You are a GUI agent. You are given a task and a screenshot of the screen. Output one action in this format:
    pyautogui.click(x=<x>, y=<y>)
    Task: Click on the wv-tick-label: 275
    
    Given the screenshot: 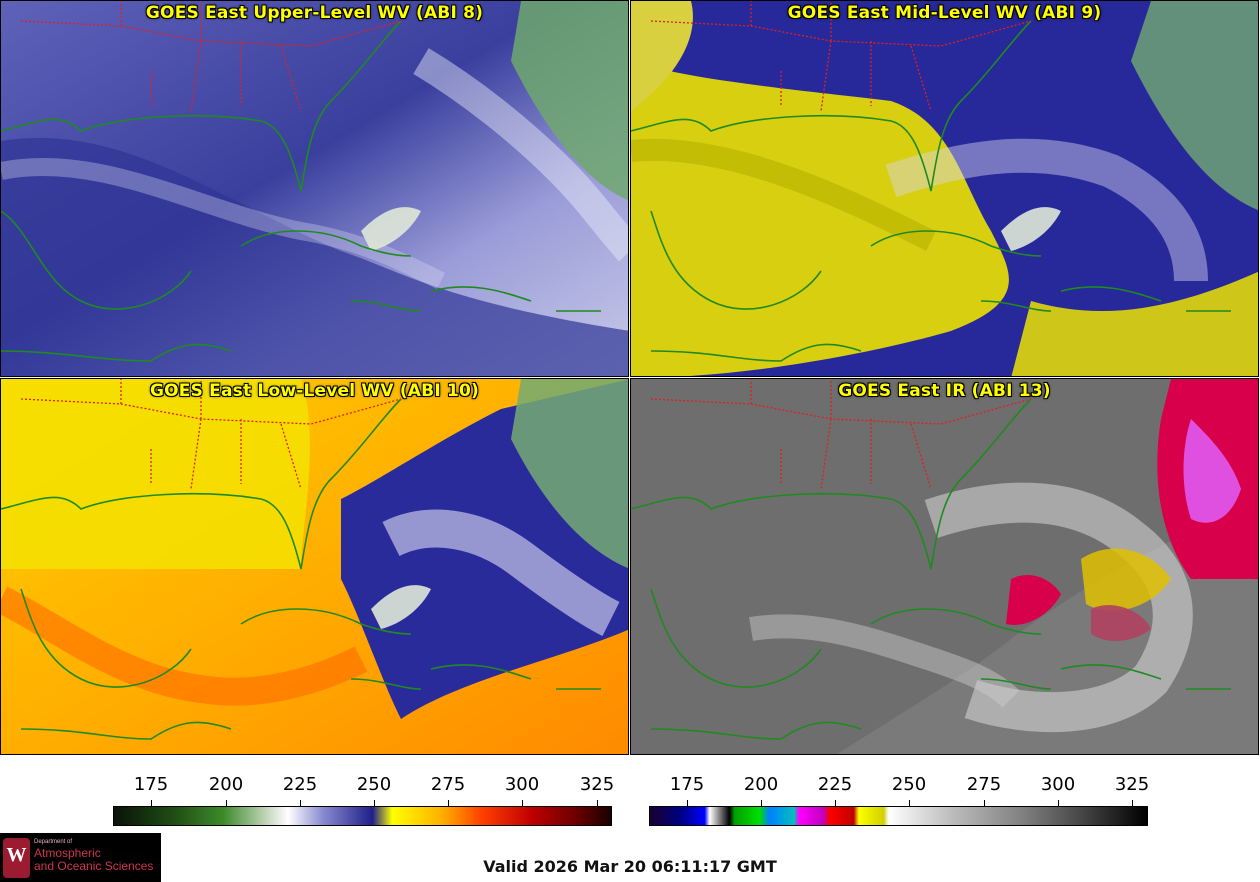 What is the action you would take?
    pyautogui.click(x=448, y=784)
    